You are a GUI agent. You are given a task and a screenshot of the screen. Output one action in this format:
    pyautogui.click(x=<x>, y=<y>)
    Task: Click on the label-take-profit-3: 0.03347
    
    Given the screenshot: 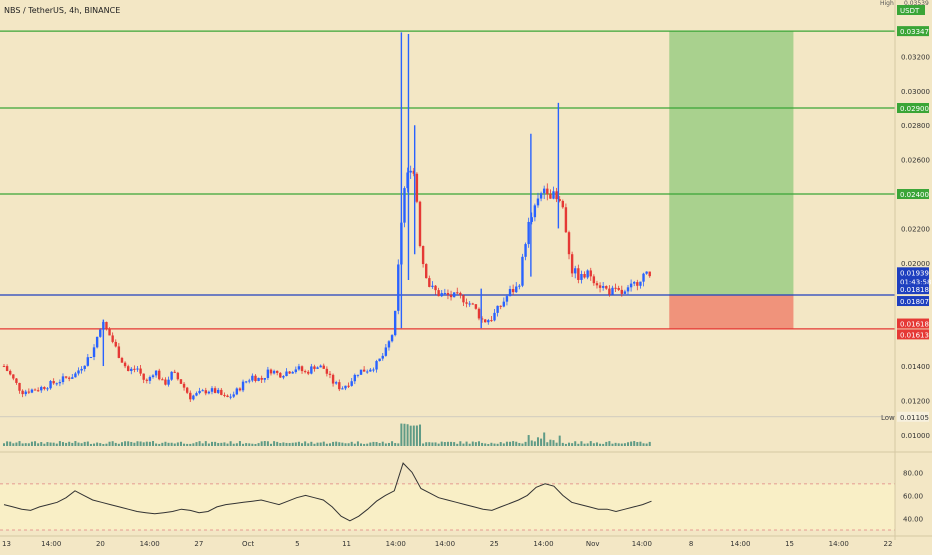 What is the action you would take?
    pyautogui.click(x=913, y=31)
    